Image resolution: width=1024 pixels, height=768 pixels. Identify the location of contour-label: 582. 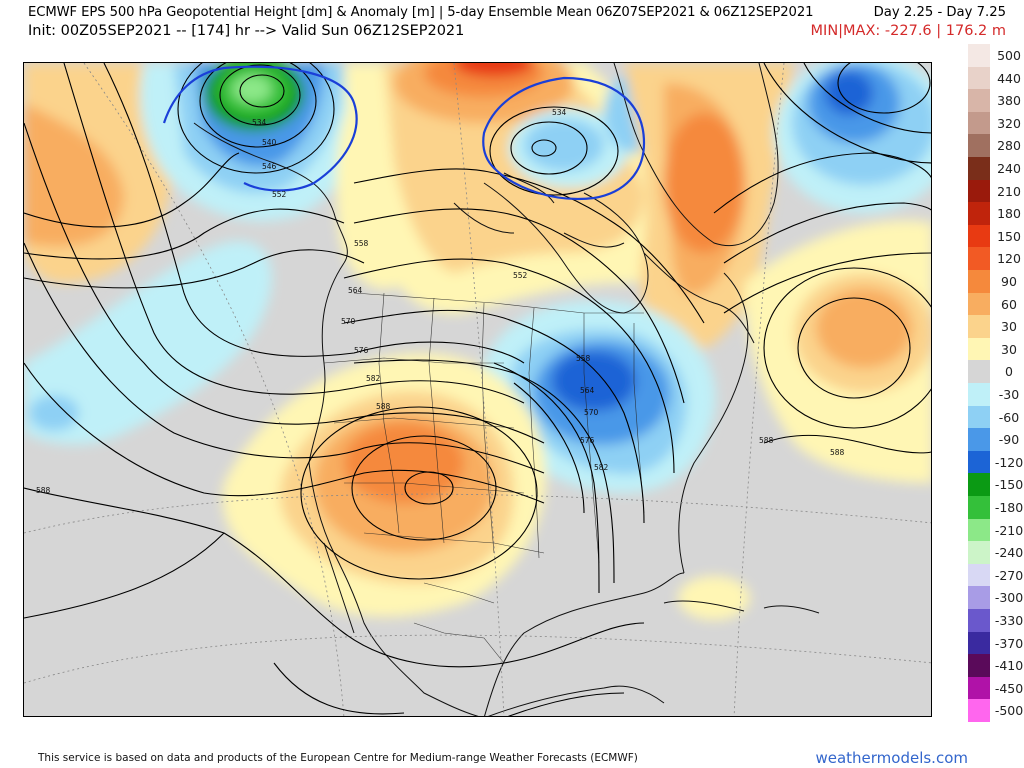
(373, 378).